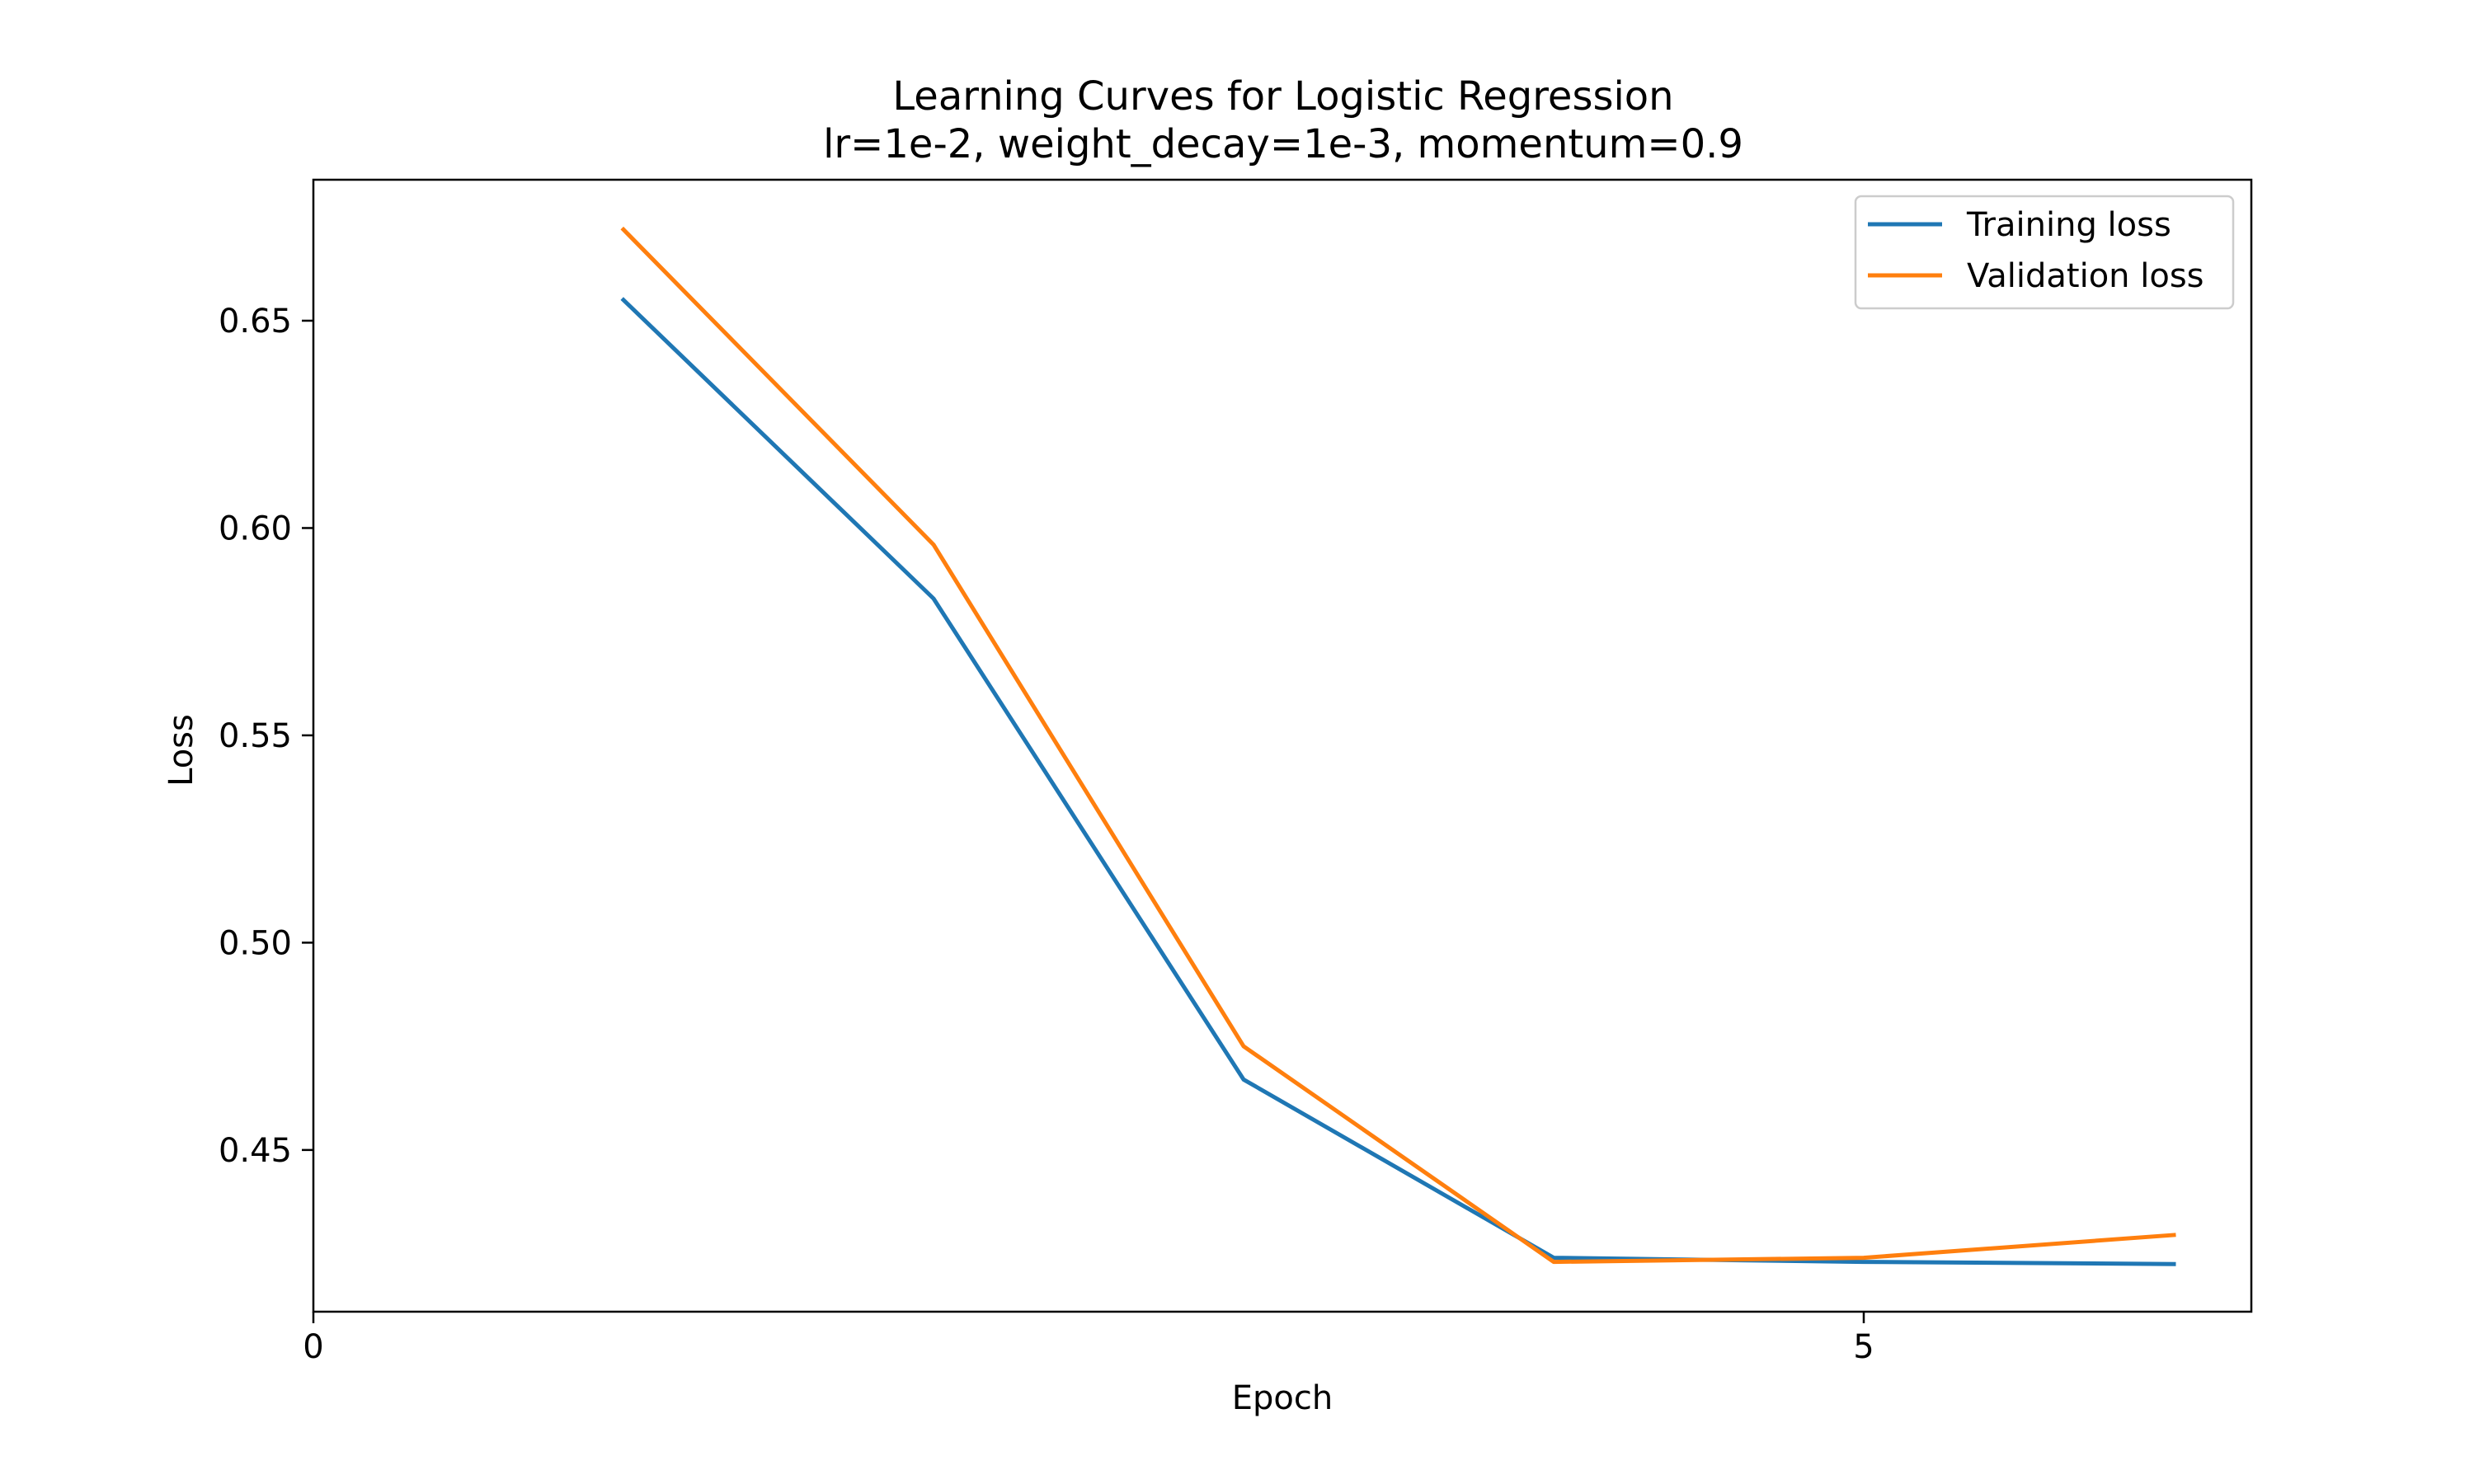  I want to click on legend-label-validation-loss: Validation loss, so click(2085, 276).